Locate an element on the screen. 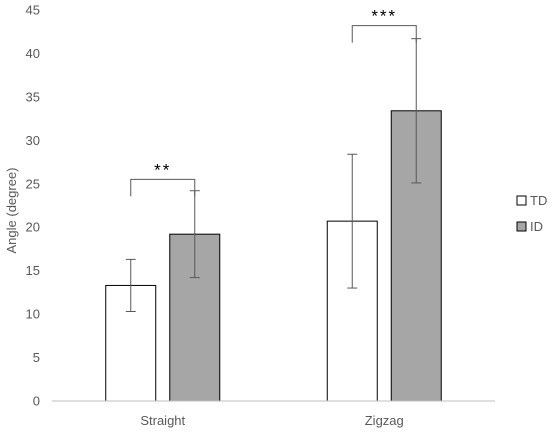  y-tick-label: 30 is located at coordinates (33, 140).